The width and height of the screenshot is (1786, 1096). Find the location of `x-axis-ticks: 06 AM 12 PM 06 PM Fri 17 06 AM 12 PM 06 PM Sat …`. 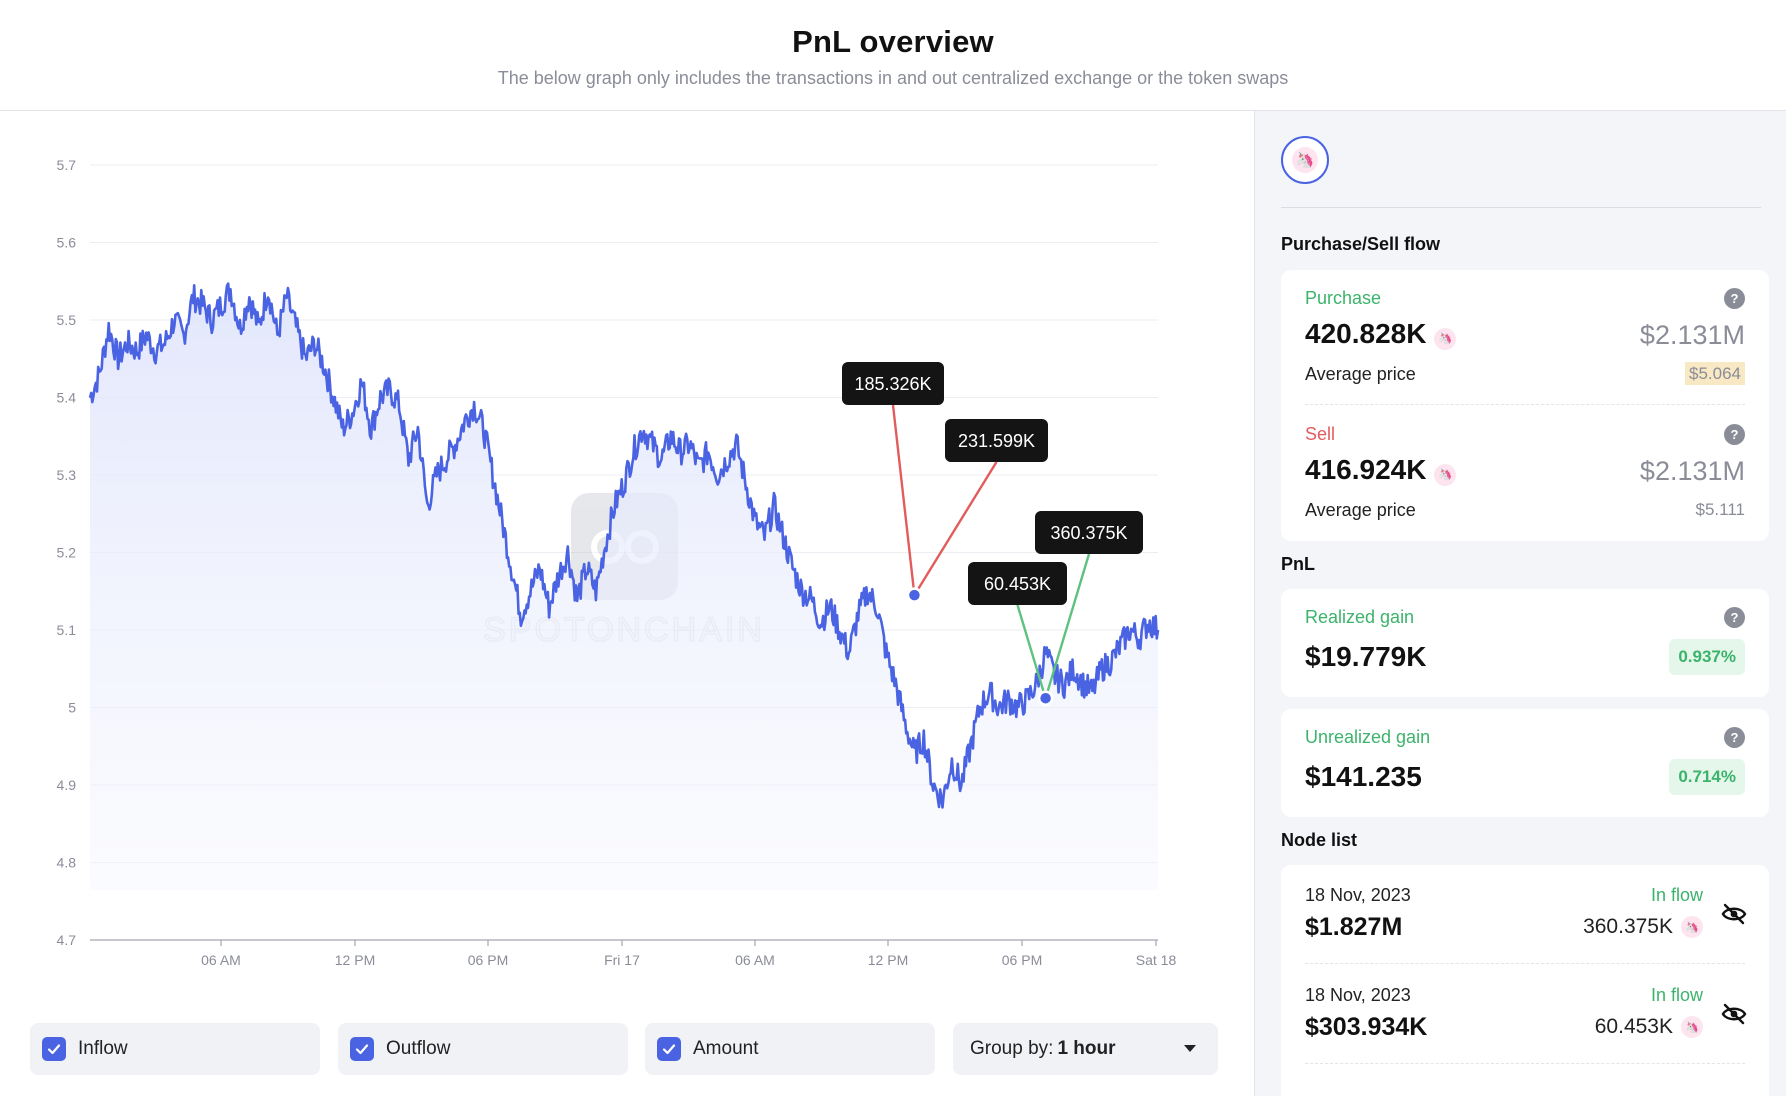

x-axis-ticks: 06 AM 12 PM 06 PM Fri 17 06 AM 12 PM 06 PM Sat … is located at coordinates (688, 954).